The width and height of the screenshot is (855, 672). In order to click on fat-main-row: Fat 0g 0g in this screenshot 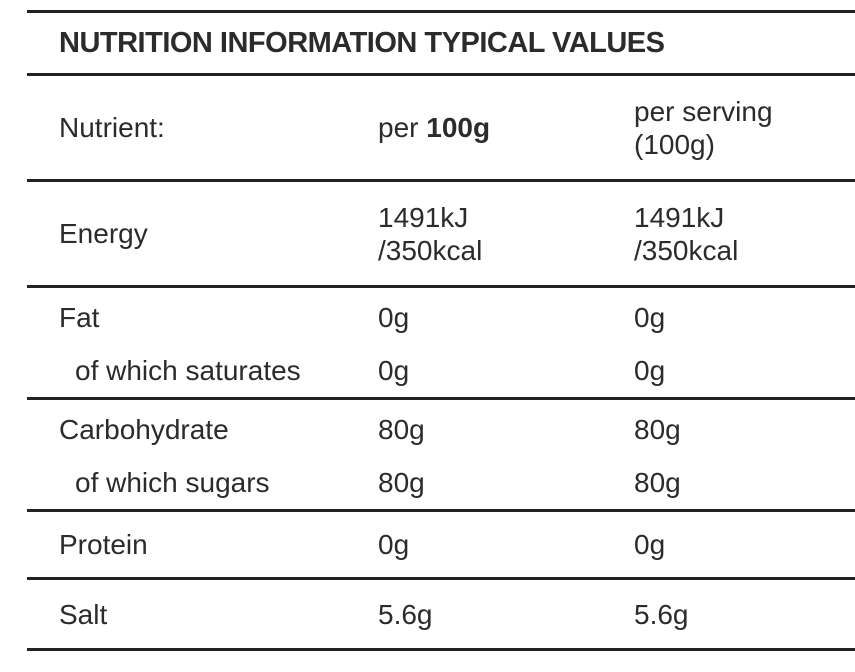, I will do `click(441, 317)`.